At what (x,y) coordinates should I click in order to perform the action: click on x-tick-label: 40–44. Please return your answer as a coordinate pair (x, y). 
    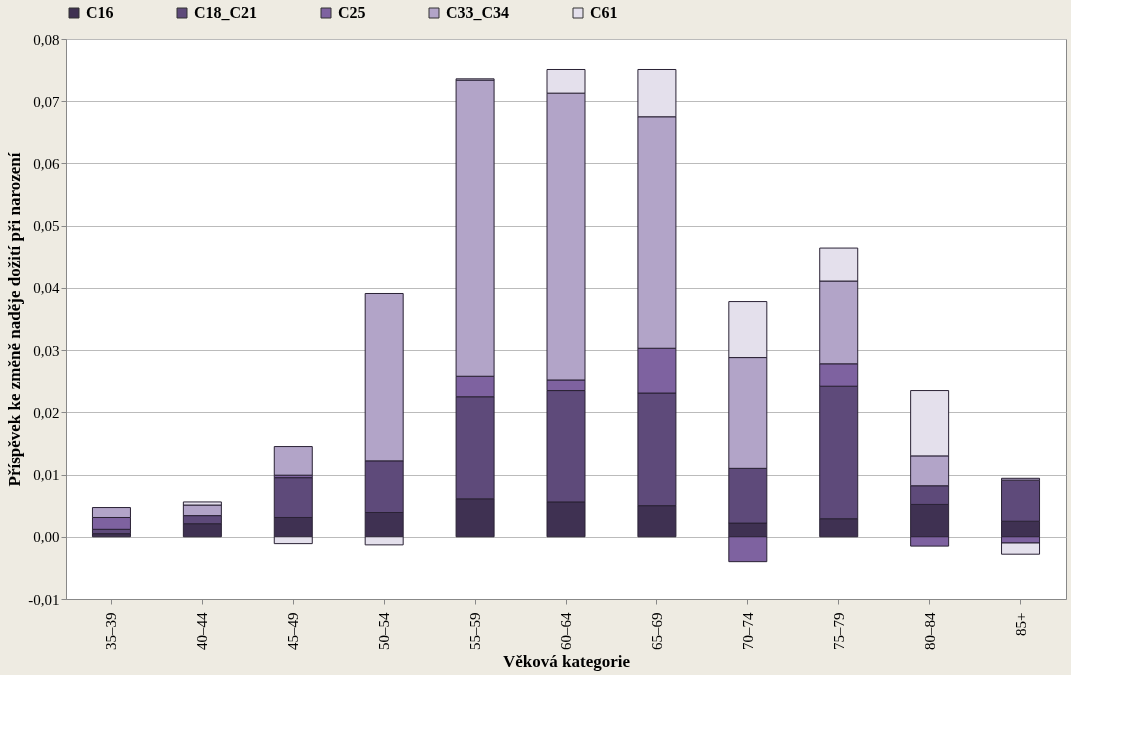
    Looking at the image, I should click on (202, 631).